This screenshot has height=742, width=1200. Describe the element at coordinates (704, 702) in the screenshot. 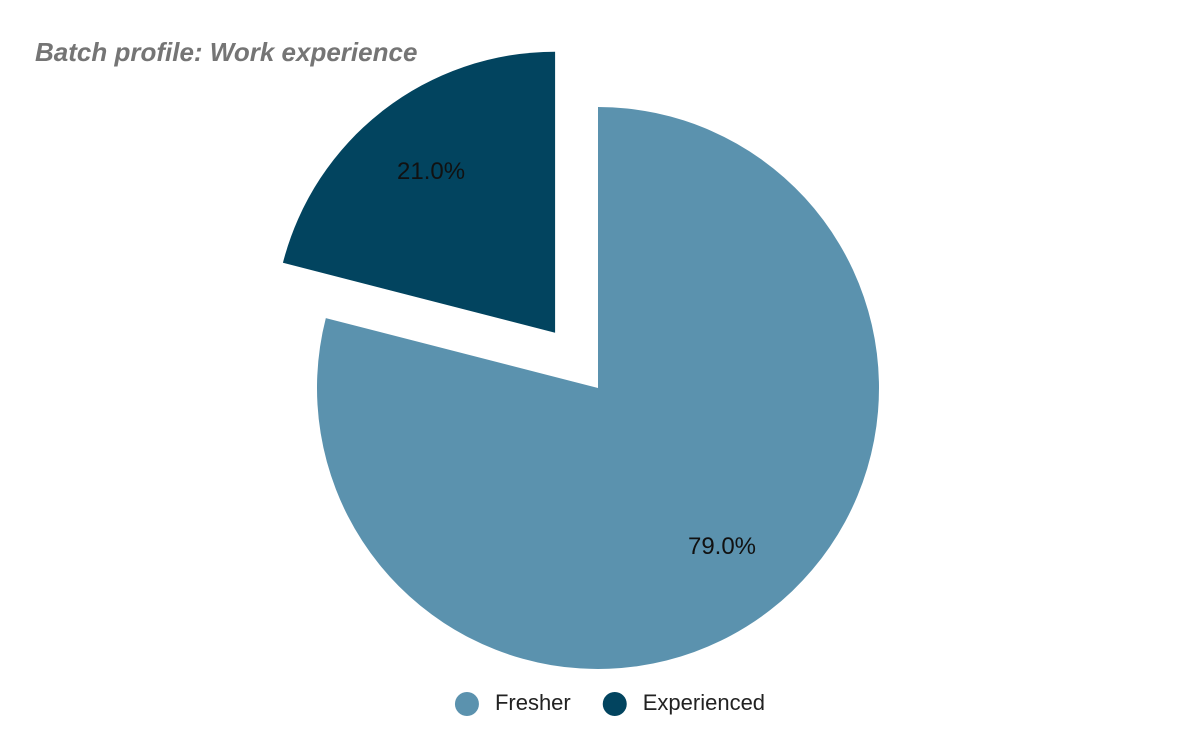

I see `legend-label: Experienced` at that location.